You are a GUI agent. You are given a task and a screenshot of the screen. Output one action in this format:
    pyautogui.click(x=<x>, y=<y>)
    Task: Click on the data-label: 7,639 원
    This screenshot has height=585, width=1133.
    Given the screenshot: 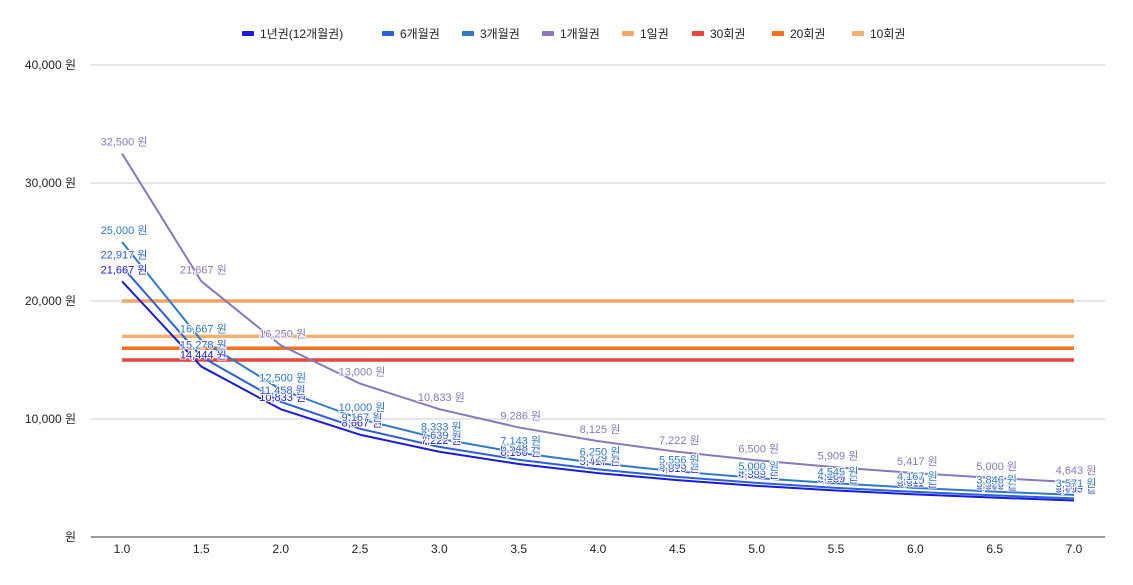 What is the action you would take?
    pyautogui.click(x=441, y=435)
    